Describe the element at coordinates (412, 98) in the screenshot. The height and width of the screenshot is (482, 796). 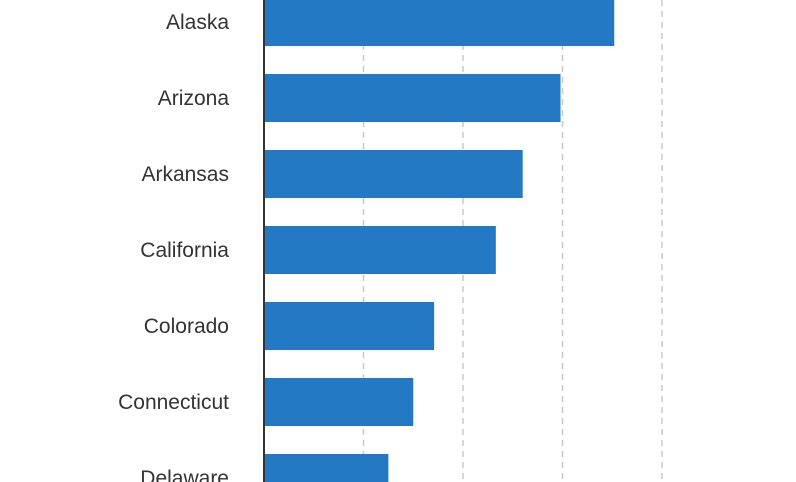
I see `bar-arizona` at that location.